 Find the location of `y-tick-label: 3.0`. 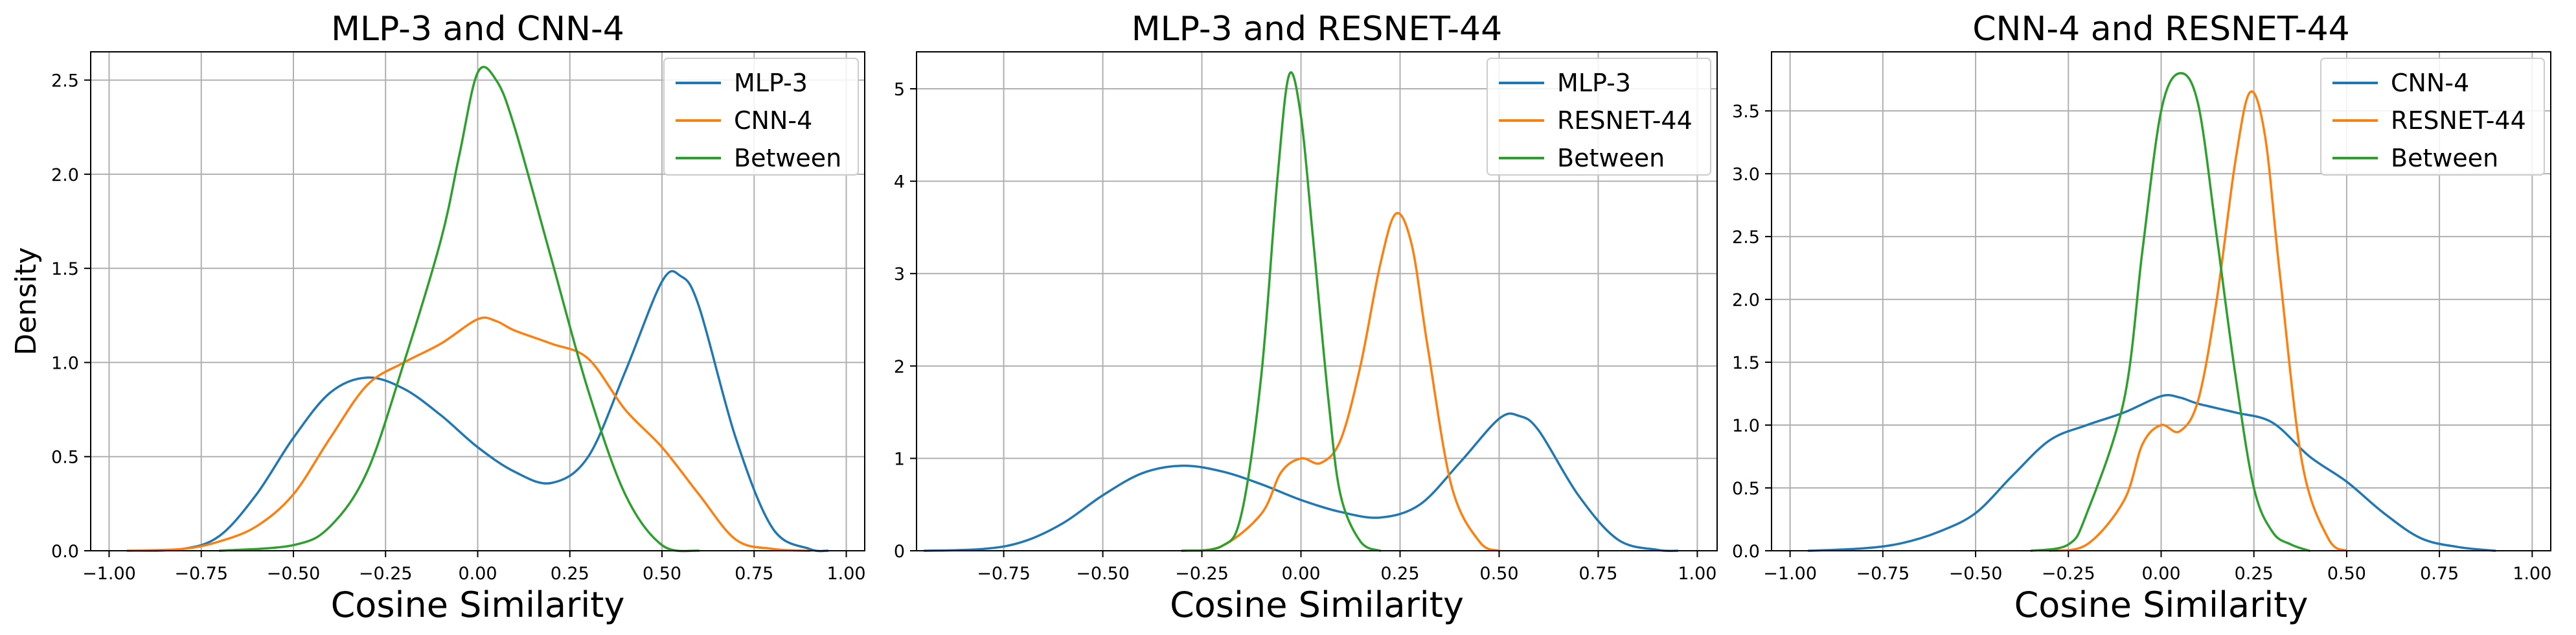

y-tick-label: 3.0 is located at coordinates (1746, 175).